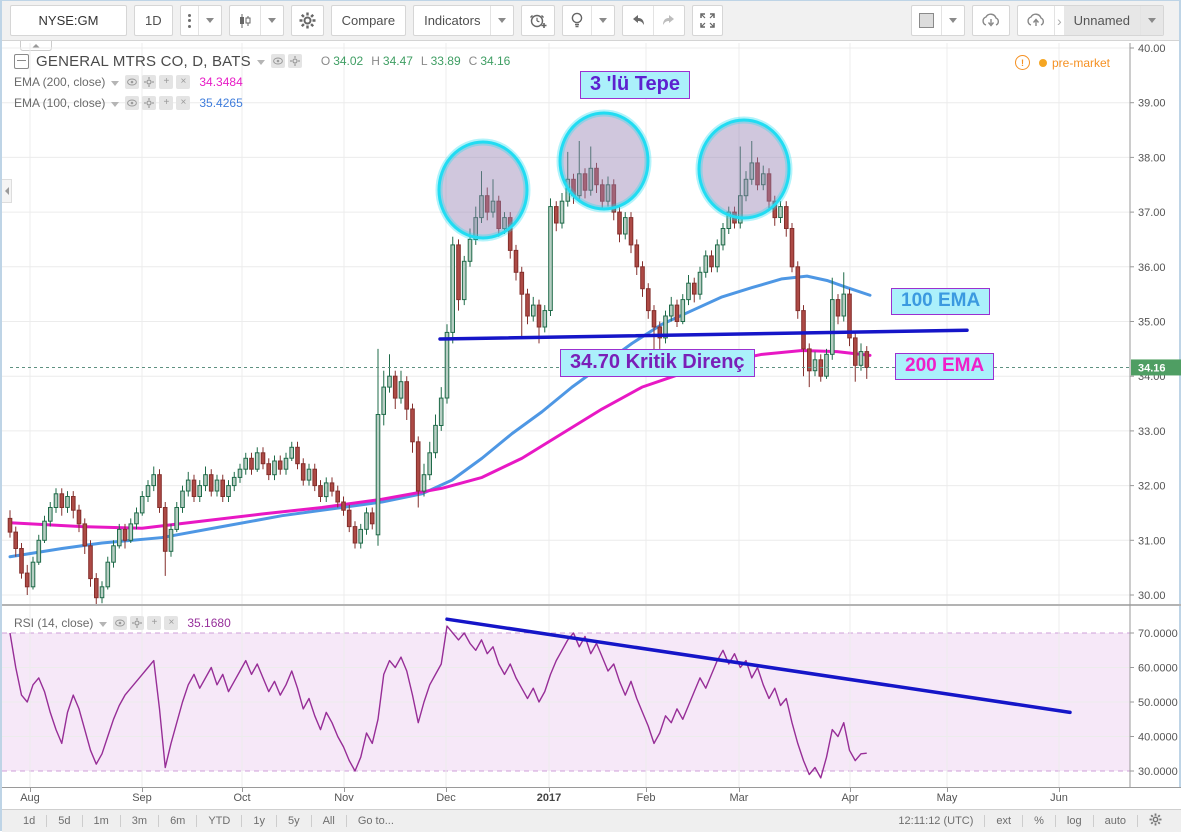 The image size is (1181, 832). What do you see at coordinates (1022, 62) in the screenshot?
I see `warning-icon: !` at bounding box center [1022, 62].